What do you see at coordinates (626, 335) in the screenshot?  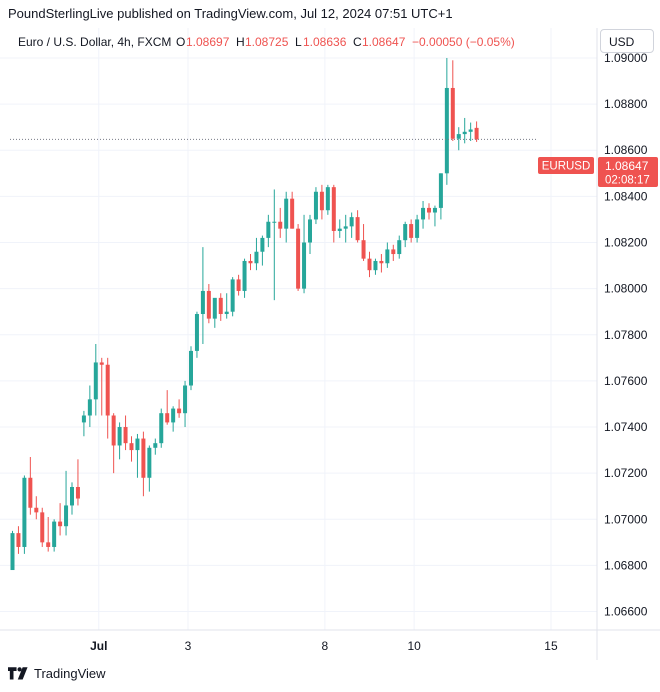 I see `y-tick-label: 1.07800` at bounding box center [626, 335].